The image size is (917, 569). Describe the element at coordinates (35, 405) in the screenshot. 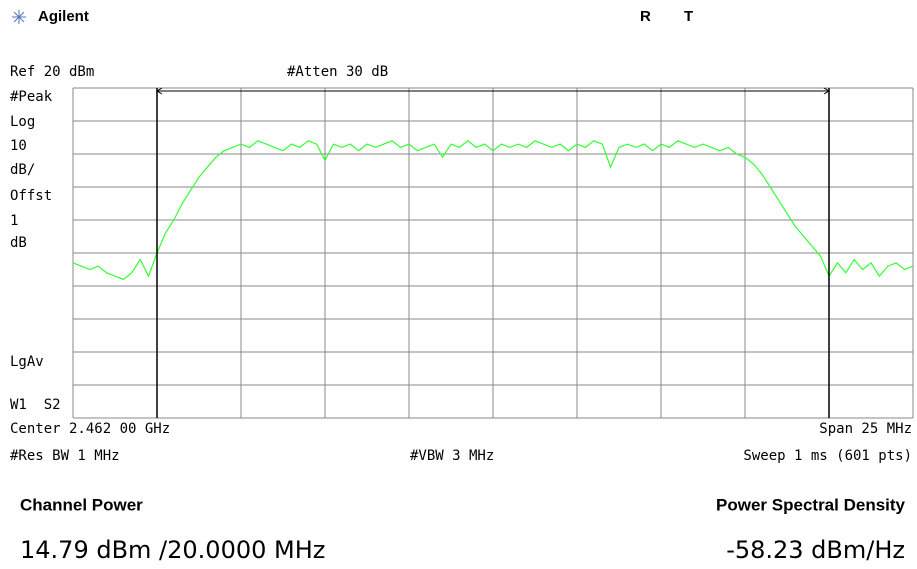

I see `trace-state: W1 S2` at that location.